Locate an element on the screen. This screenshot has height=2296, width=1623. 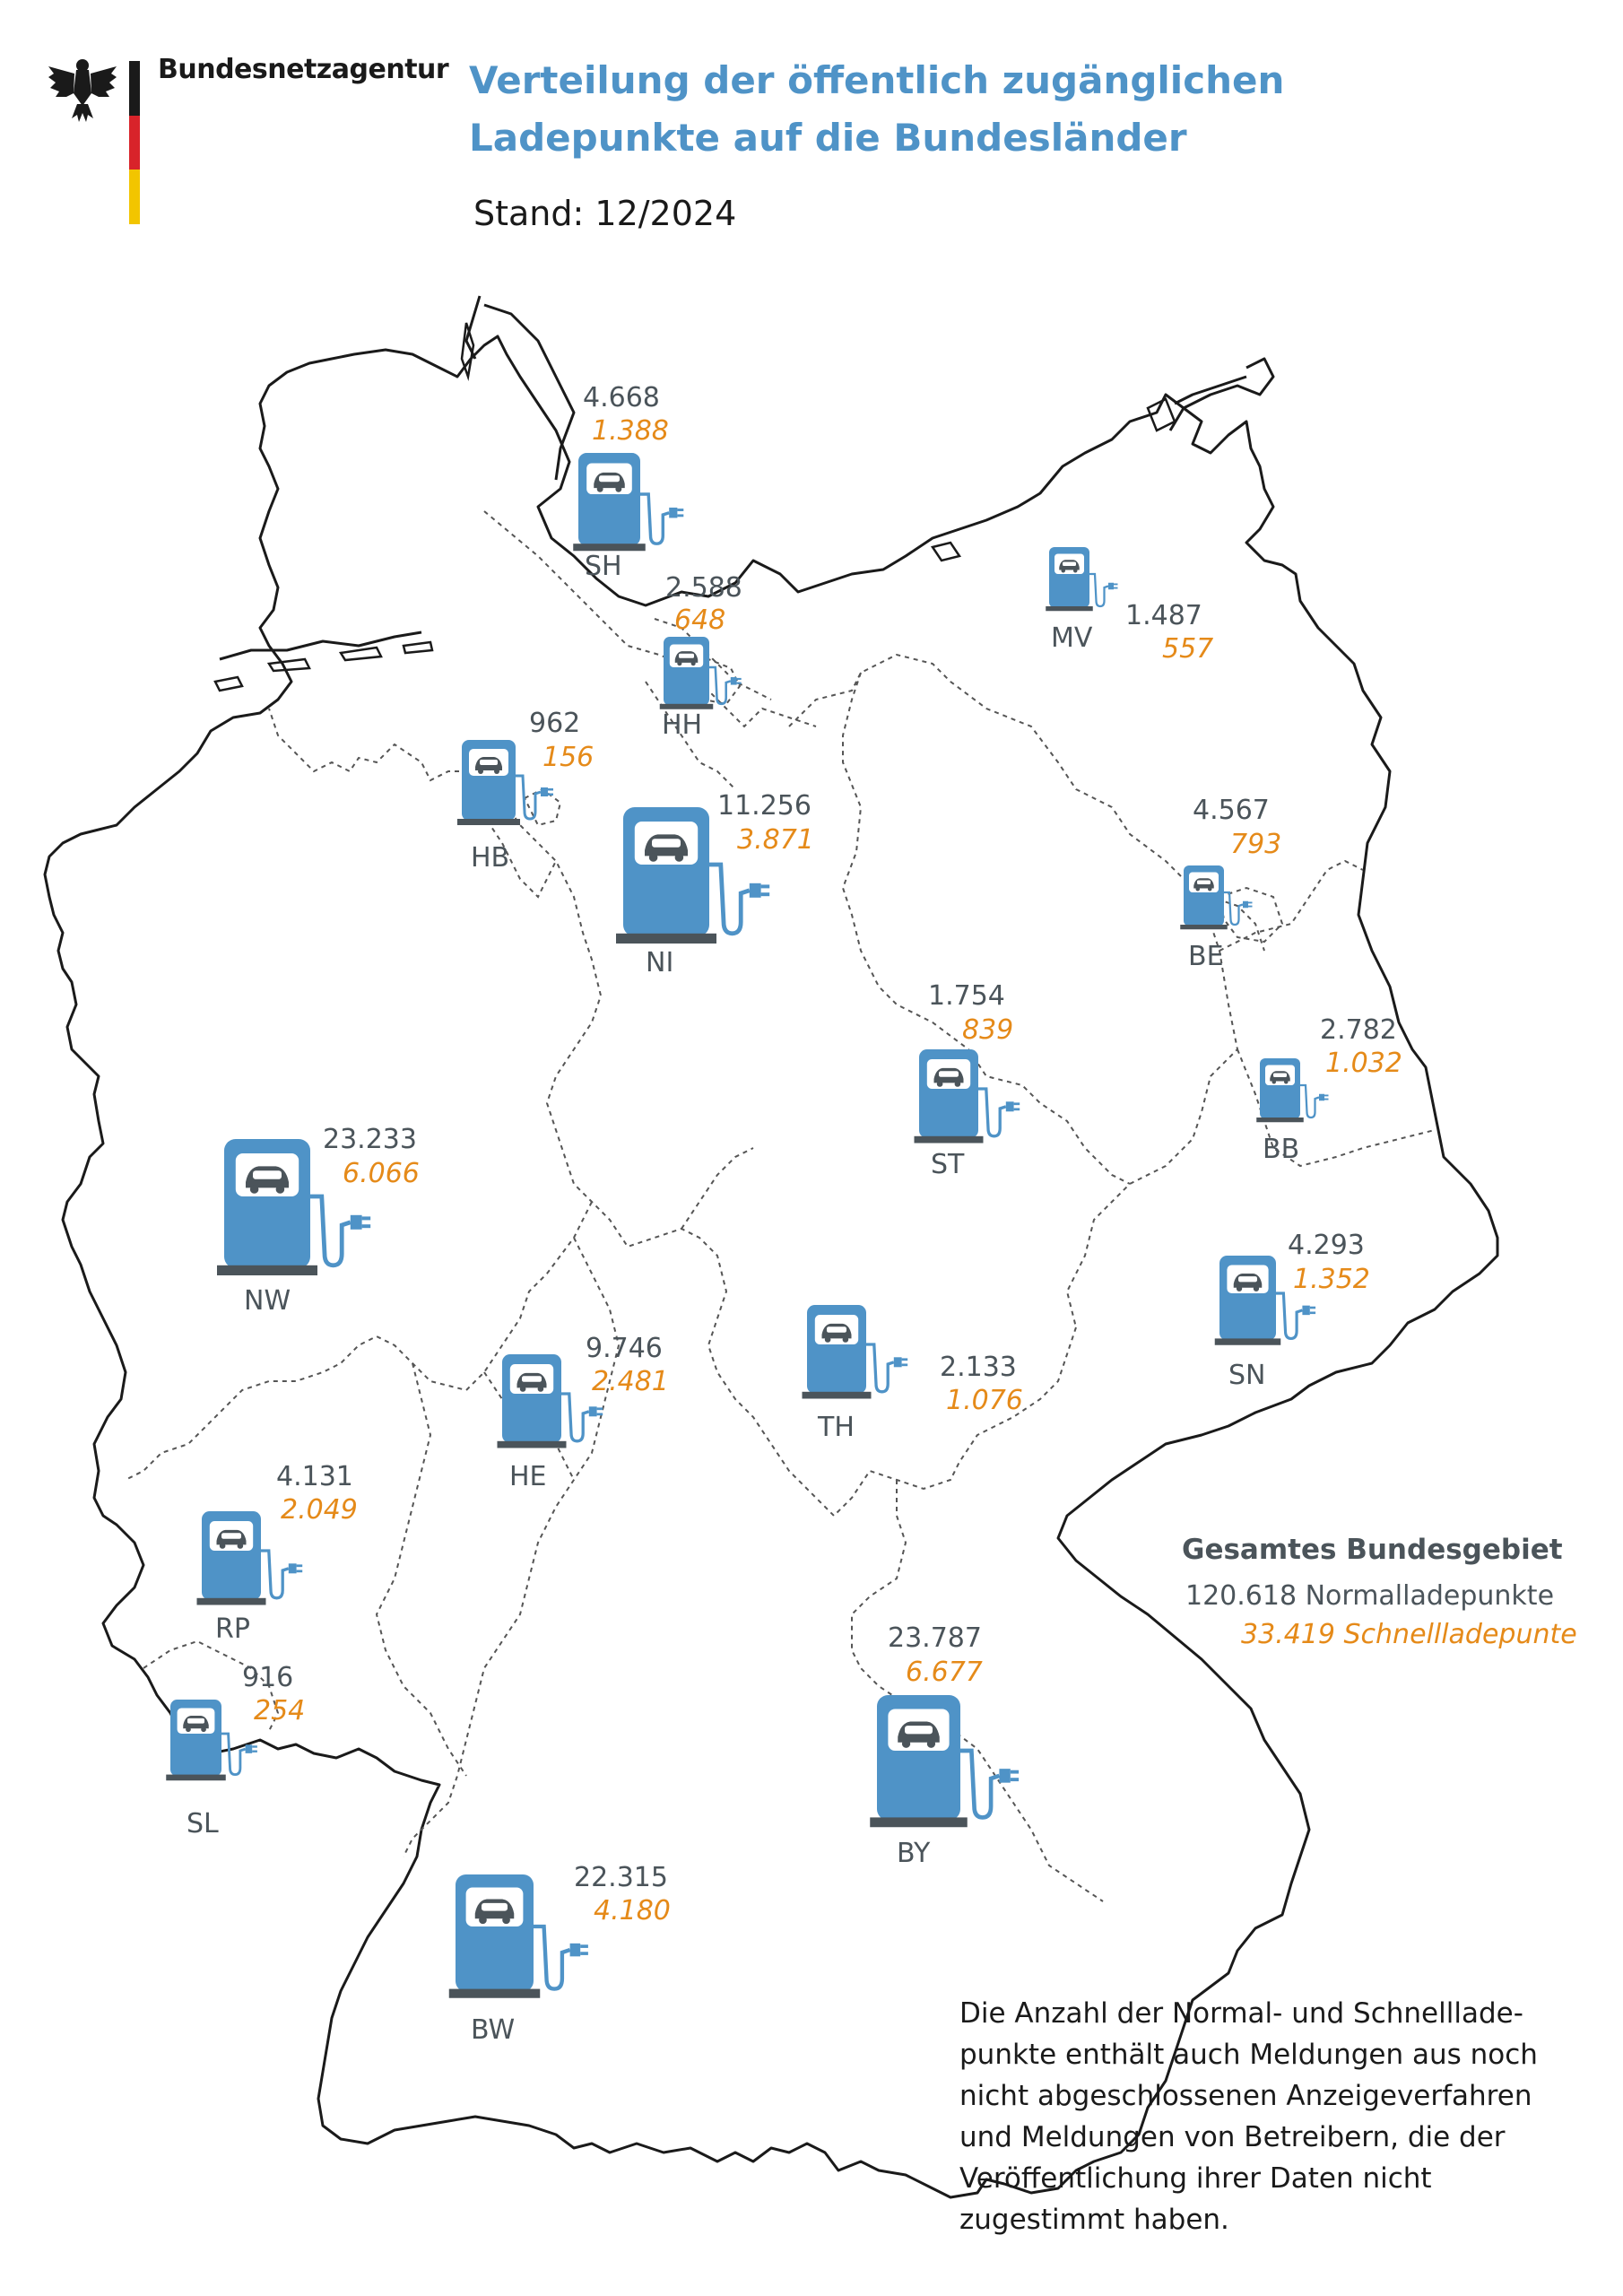
state-fast-count-sn: 1.352 is located at coordinates (1331, 1279).